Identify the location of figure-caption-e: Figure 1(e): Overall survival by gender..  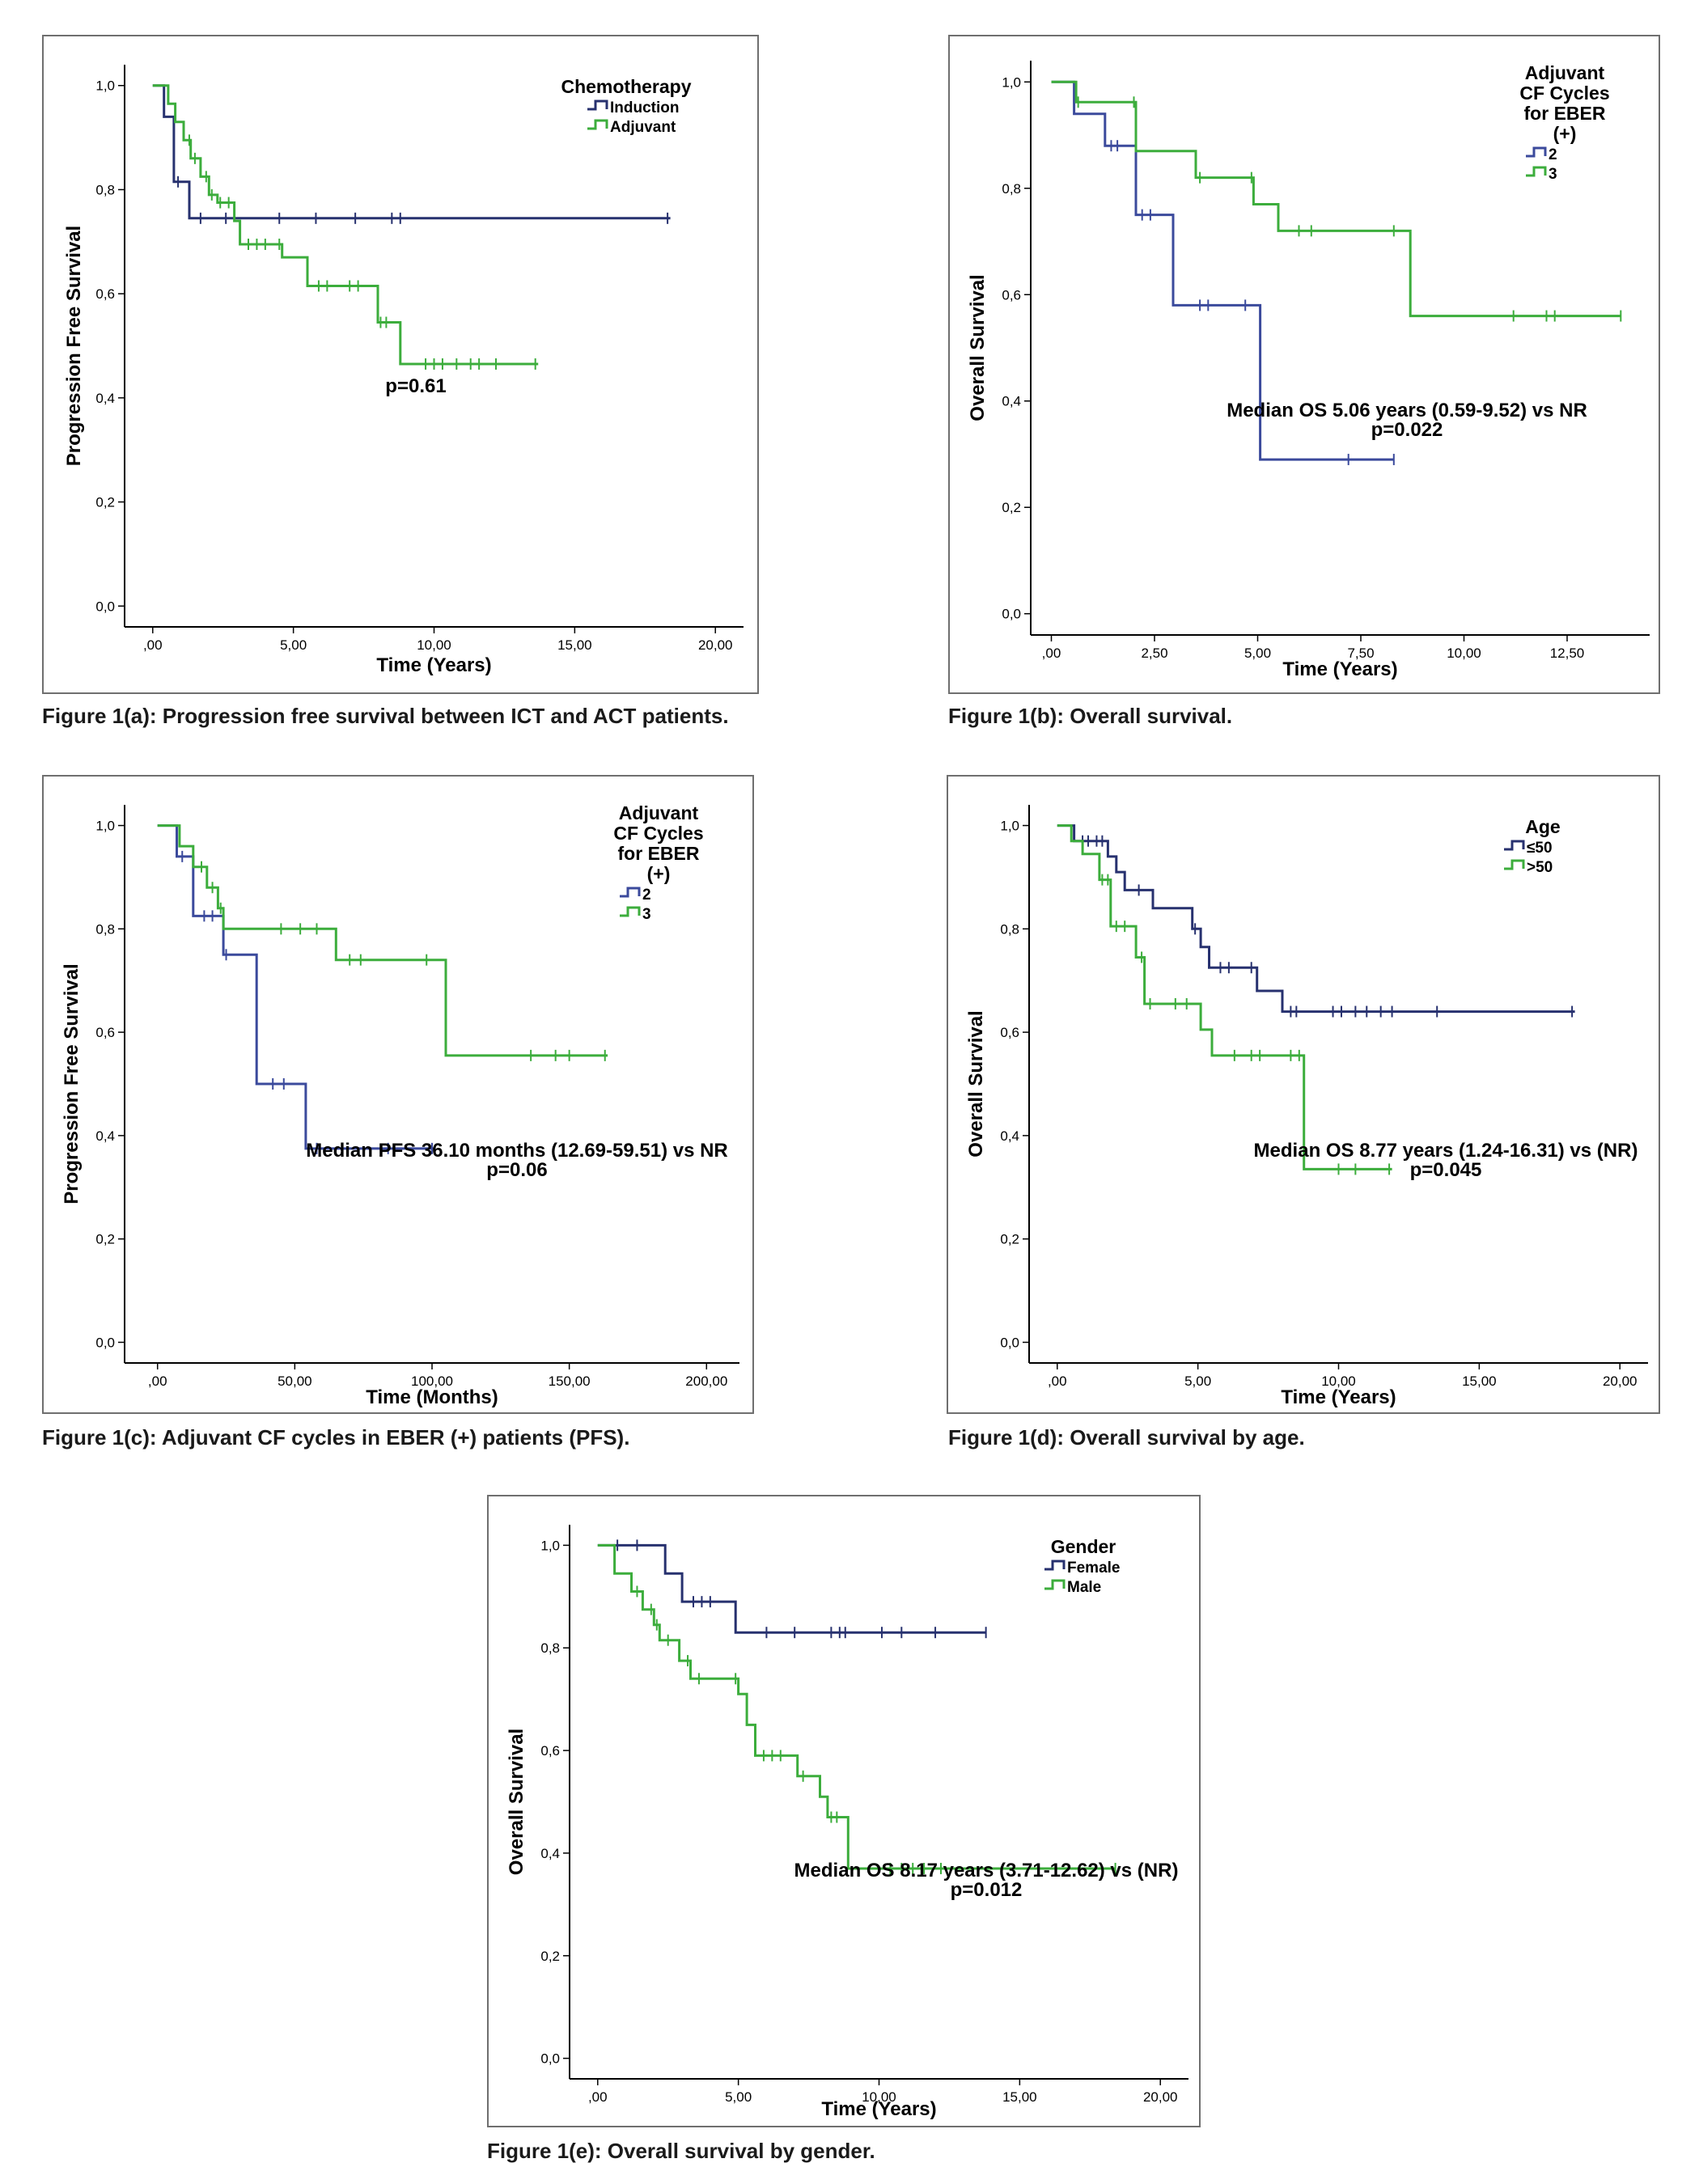
(681, 2151).